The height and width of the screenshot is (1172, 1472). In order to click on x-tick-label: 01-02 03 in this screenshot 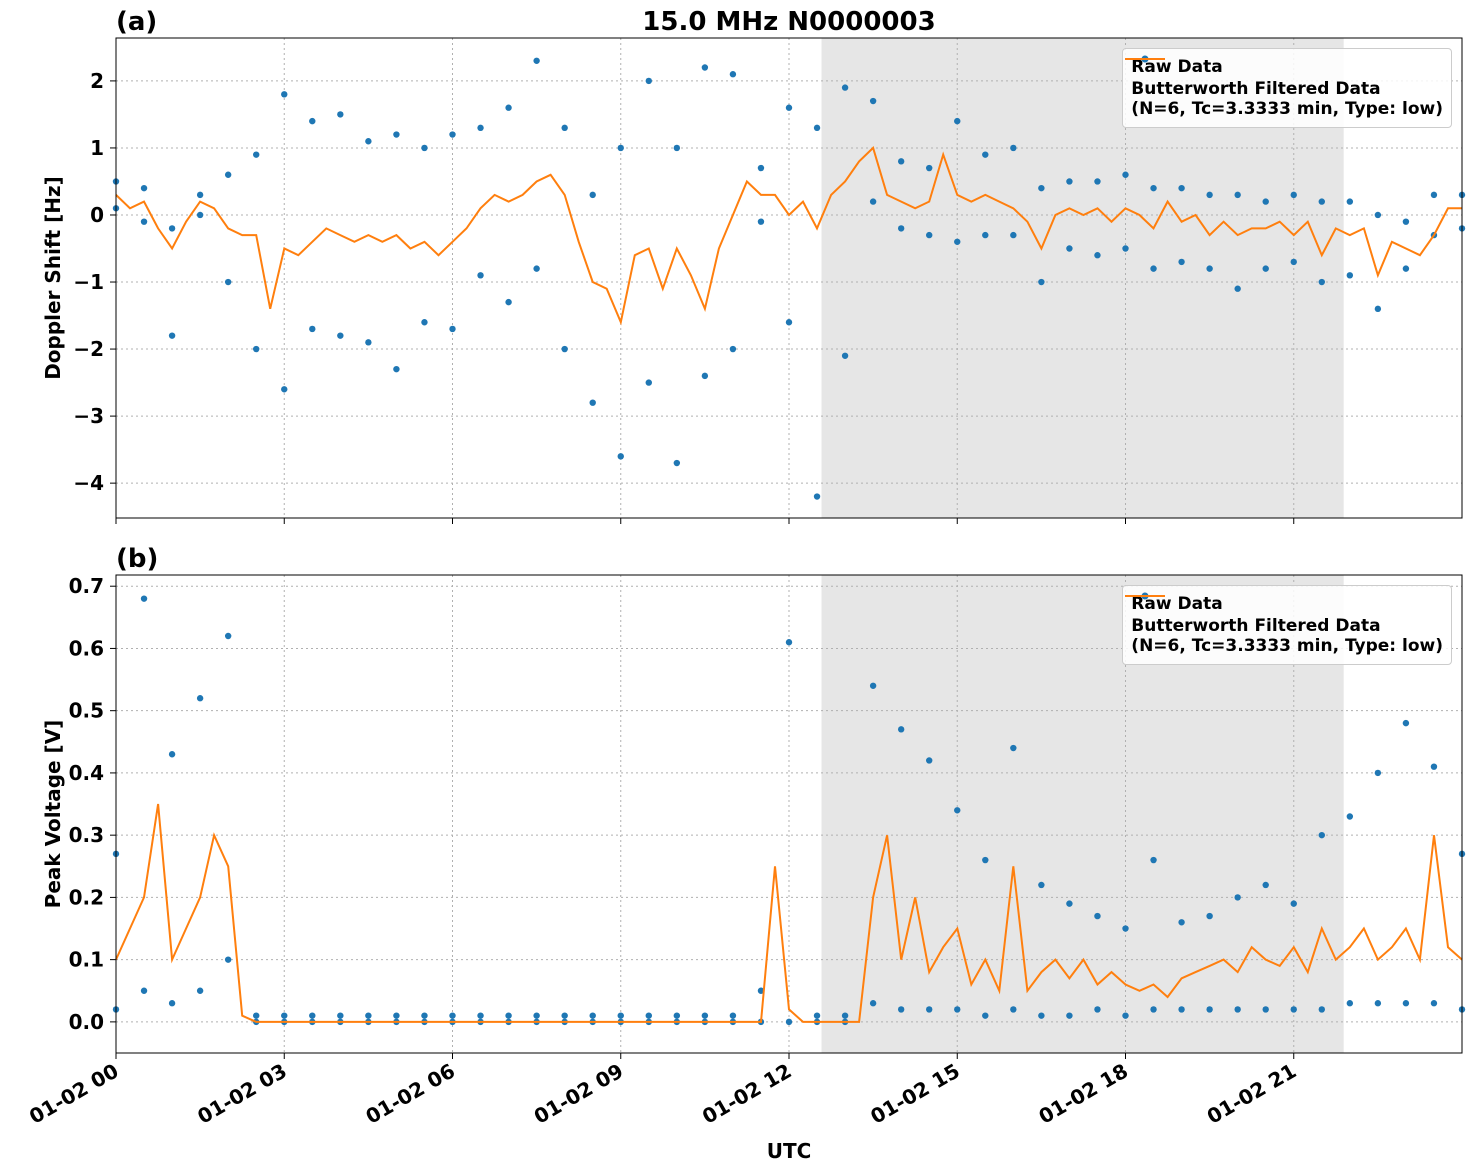, I will do `click(242, 1094)`.